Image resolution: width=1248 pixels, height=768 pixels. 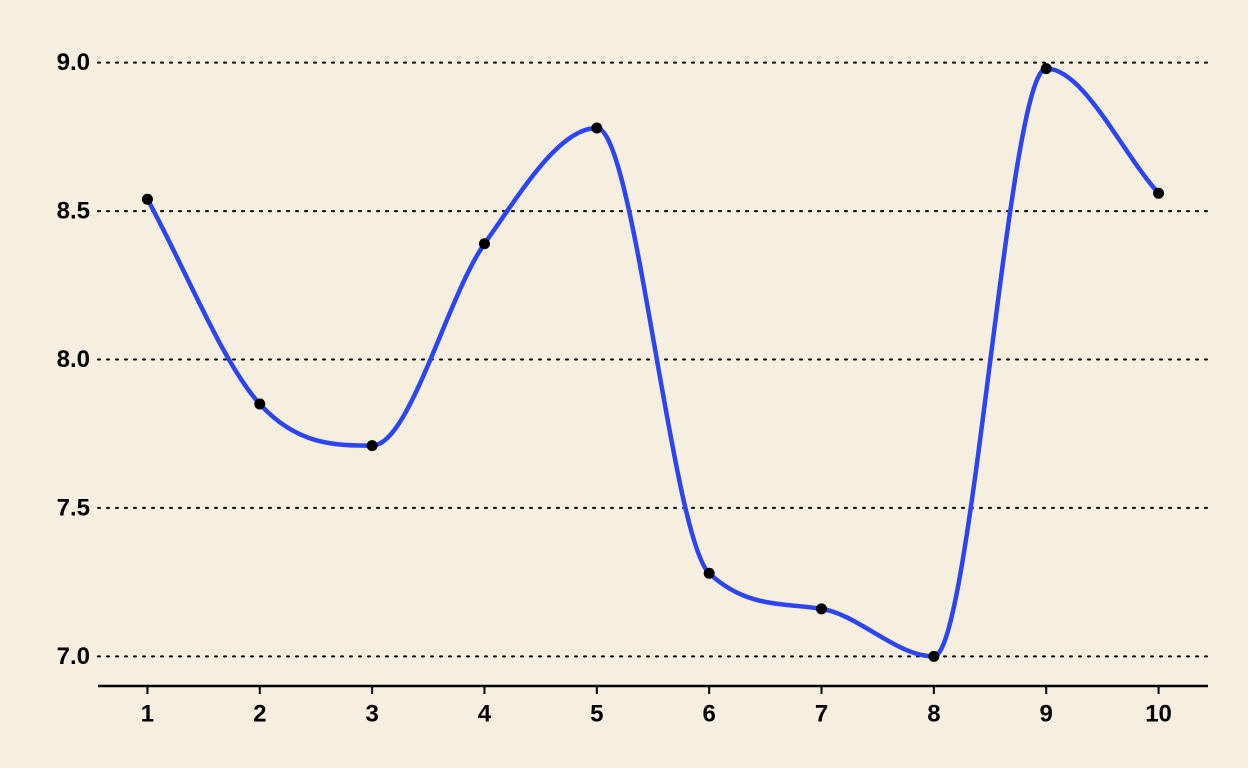 What do you see at coordinates (371, 714) in the screenshot?
I see `x-tick-label-2: 3` at bounding box center [371, 714].